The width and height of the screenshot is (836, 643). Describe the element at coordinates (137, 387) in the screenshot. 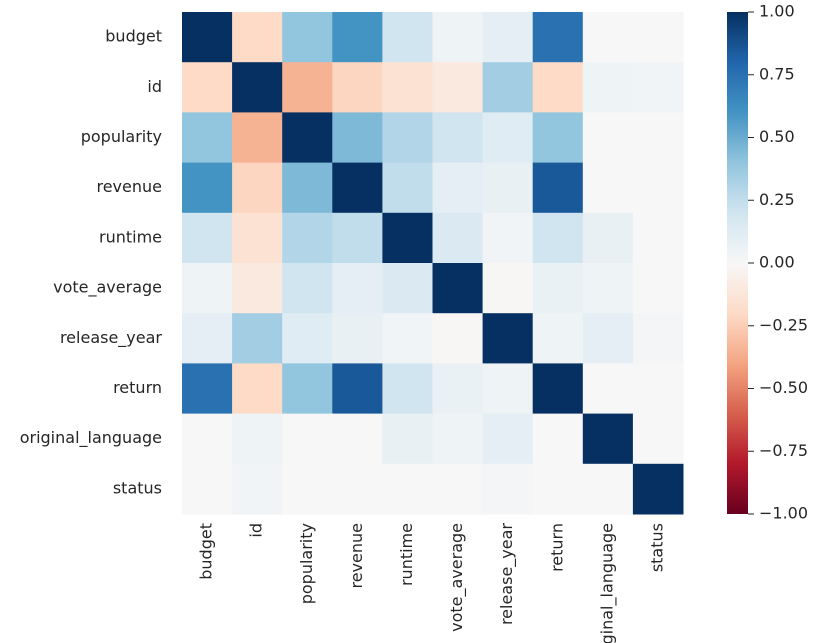

I see `y-tick-label: return` at that location.